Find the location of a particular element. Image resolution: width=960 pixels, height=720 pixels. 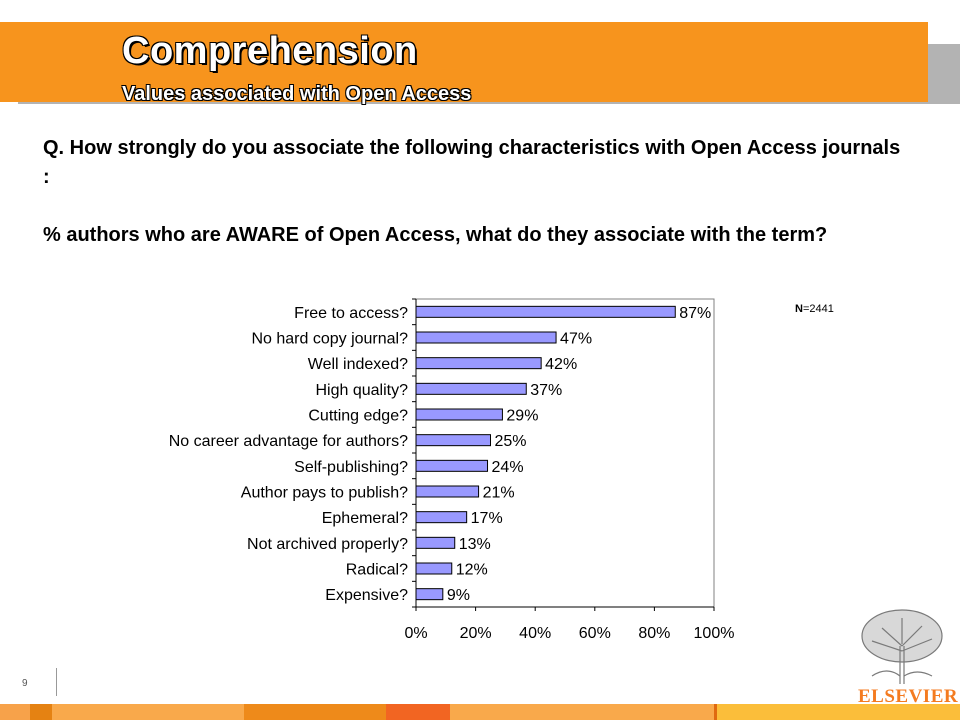

data-label: 21% is located at coordinates (499, 493).